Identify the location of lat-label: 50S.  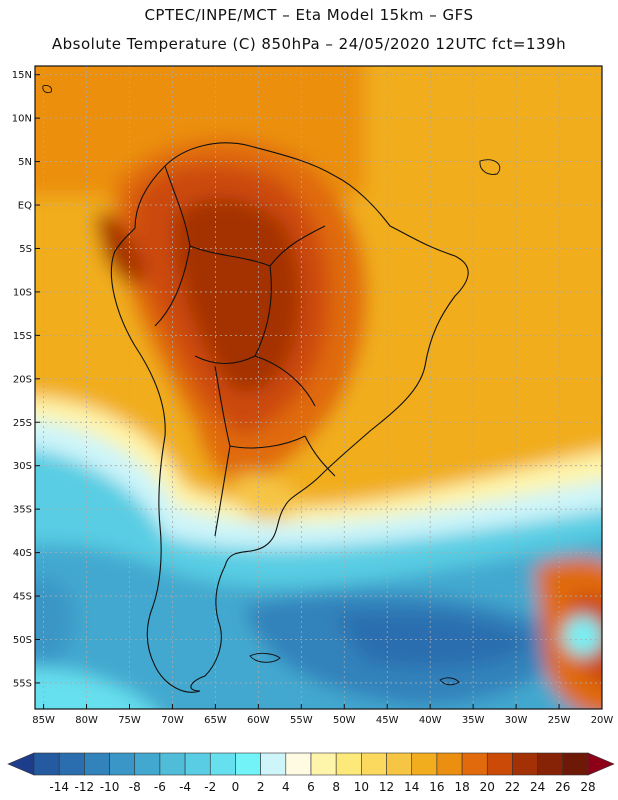
(22, 640).